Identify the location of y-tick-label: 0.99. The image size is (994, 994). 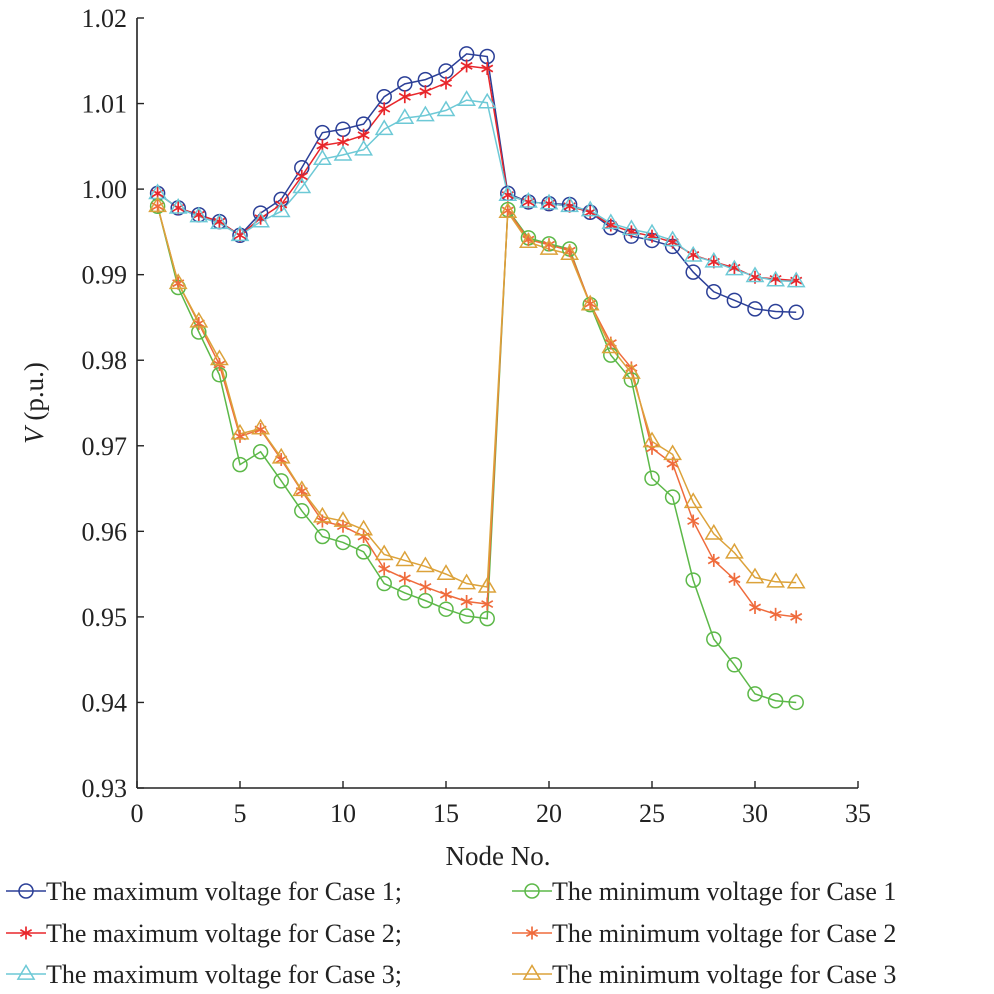
(105, 275).